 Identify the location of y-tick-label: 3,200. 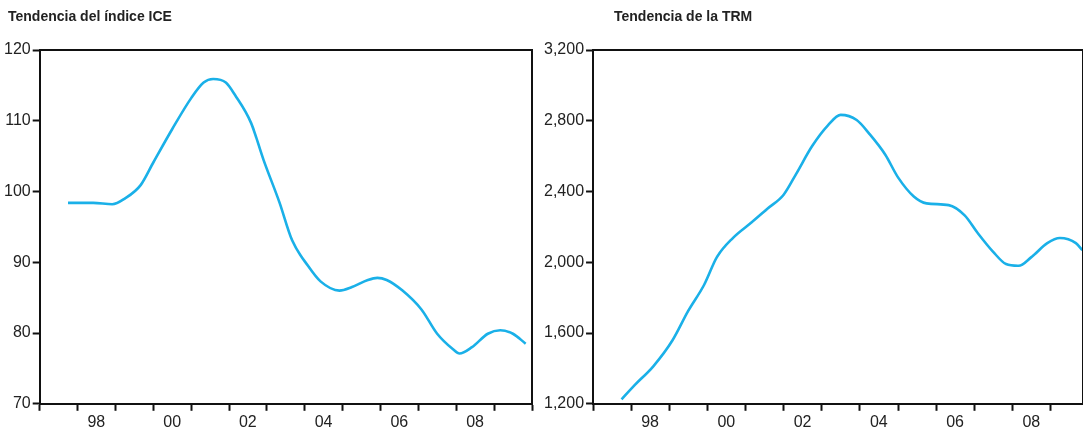
(564, 49).